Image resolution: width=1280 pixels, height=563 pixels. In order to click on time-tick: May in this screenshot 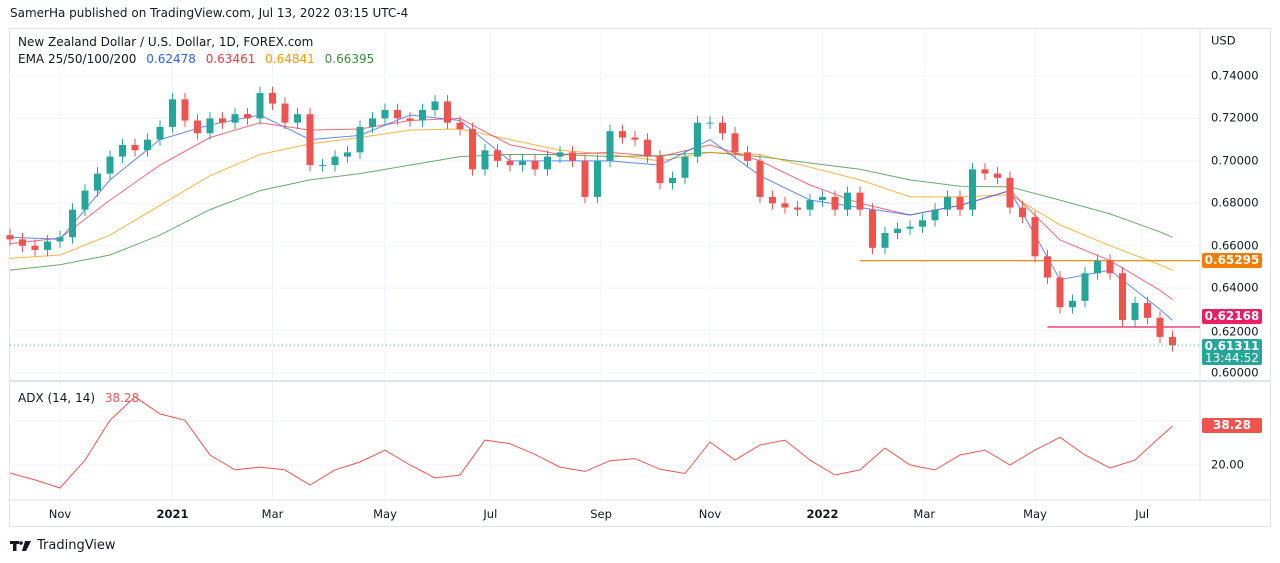, I will do `click(1035, 514)`.